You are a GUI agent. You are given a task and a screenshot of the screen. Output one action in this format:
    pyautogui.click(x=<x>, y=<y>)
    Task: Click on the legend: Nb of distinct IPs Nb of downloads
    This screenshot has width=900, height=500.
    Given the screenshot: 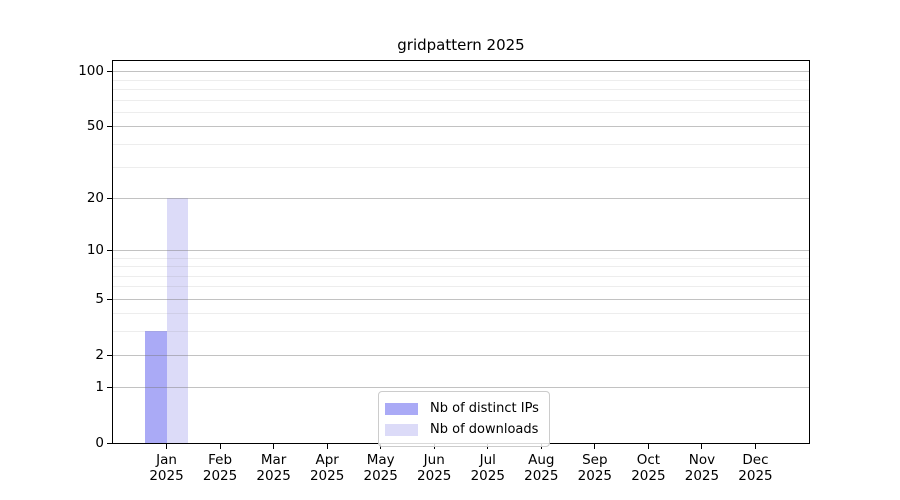 What is the action you would take?
    pyautogui.click(x=464, y=419)
    